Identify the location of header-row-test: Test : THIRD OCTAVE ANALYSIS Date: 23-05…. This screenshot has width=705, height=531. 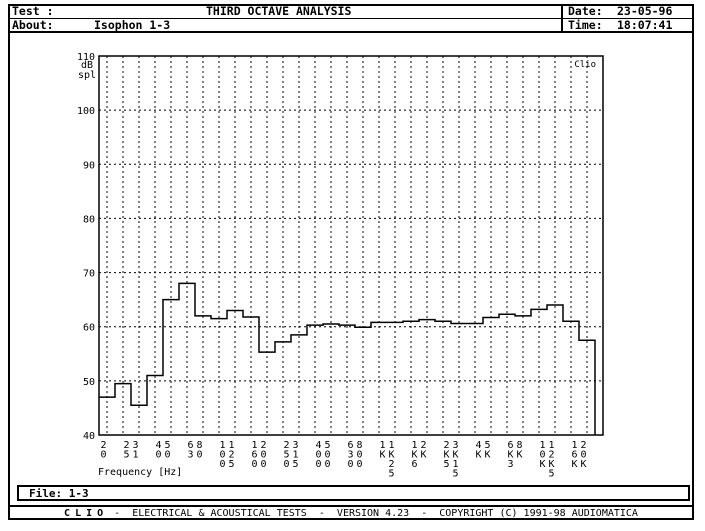
(351, 11).